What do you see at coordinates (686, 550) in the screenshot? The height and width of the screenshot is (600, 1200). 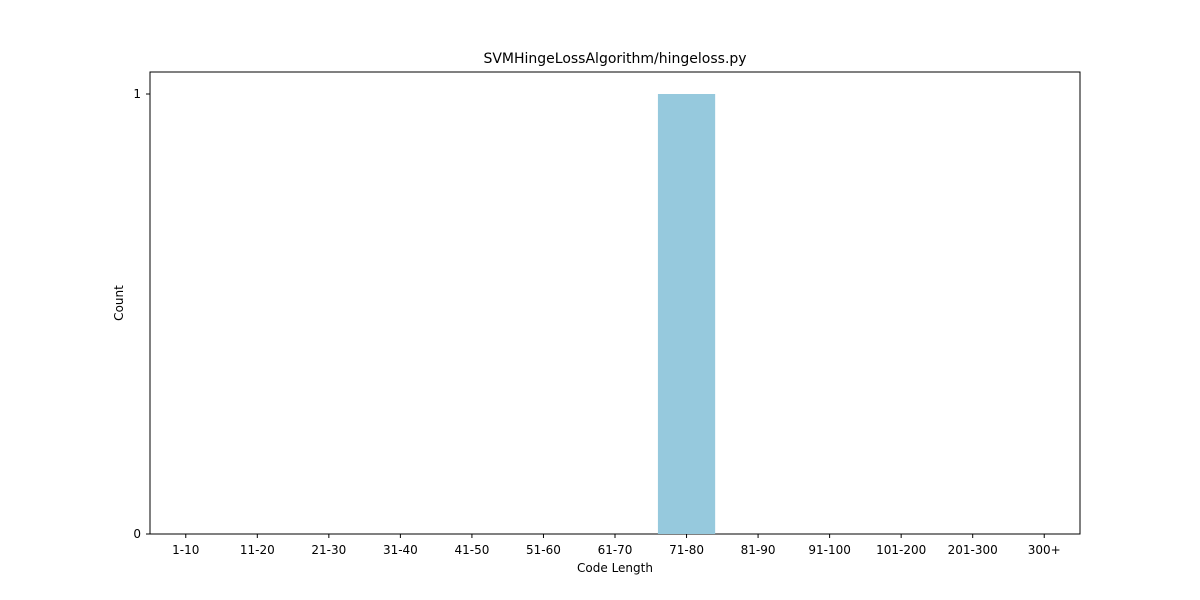 I see `x-tick-label: 71-80` at bounding box center [686, 550].